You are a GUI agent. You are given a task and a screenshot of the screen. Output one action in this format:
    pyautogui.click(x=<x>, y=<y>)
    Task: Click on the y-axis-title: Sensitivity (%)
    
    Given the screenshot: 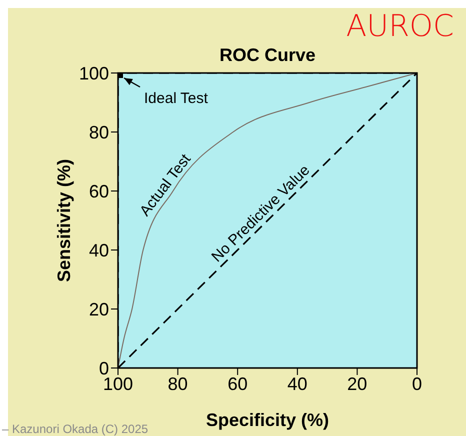 What is the action you would take?
    pyautogui.click(x=64, y=220)
    